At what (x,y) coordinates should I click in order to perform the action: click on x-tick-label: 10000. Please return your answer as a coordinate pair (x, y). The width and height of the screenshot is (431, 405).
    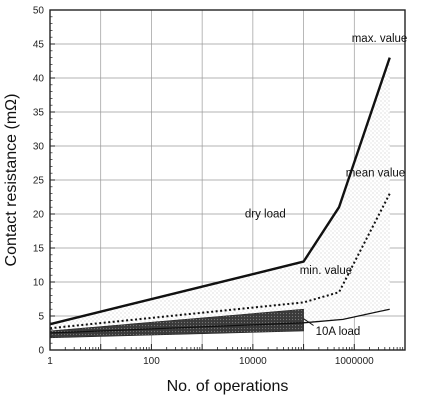
    Looking at the image, I should click on (253, 361).